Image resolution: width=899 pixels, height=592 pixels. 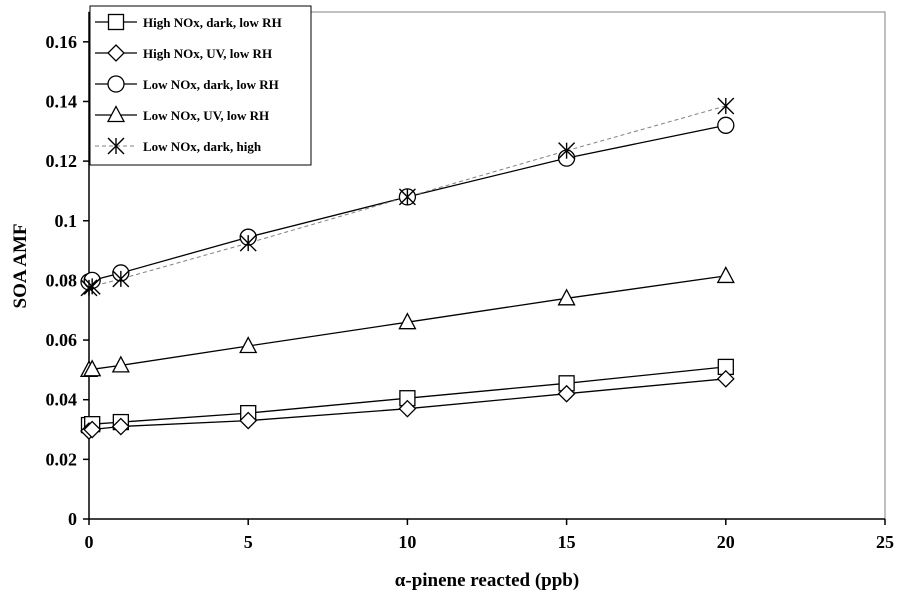 What do you see at coordinates (62, 280) in the screenshot?
I see `y-tick-label: 0.08` at bounding box center [62, 280].